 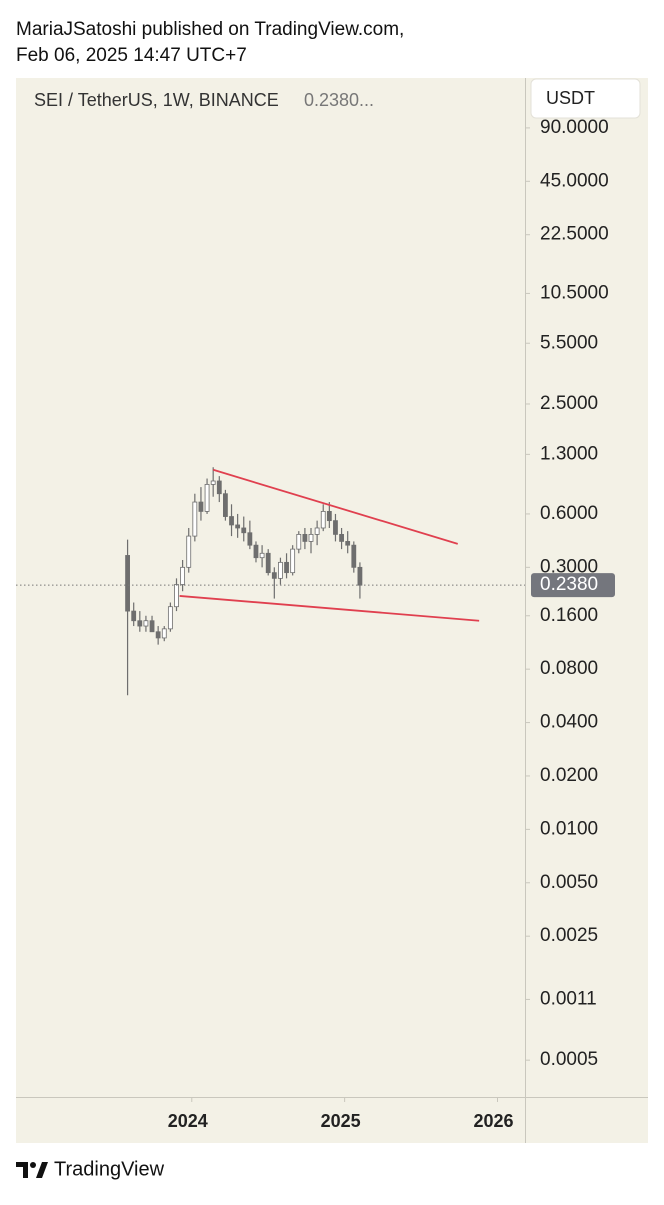 What do you see at coordinates (341, 1121) in the screenshot?
I see `x-tick-label: 2025` at bounding box center [341, 1121].